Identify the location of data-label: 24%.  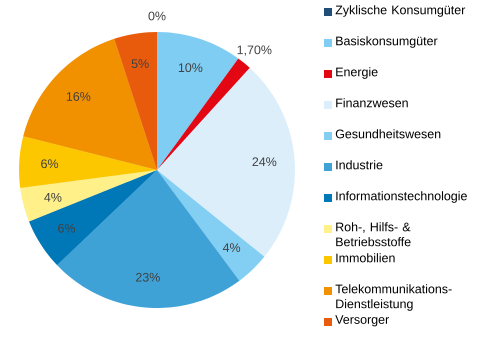
(264, 161).